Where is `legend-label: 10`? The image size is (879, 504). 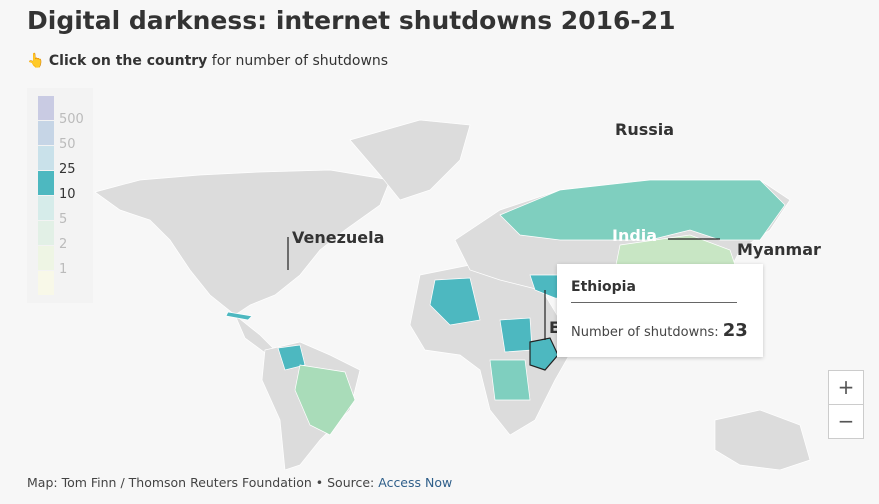 legend-label: 10 is located at coordinates (67, 194).